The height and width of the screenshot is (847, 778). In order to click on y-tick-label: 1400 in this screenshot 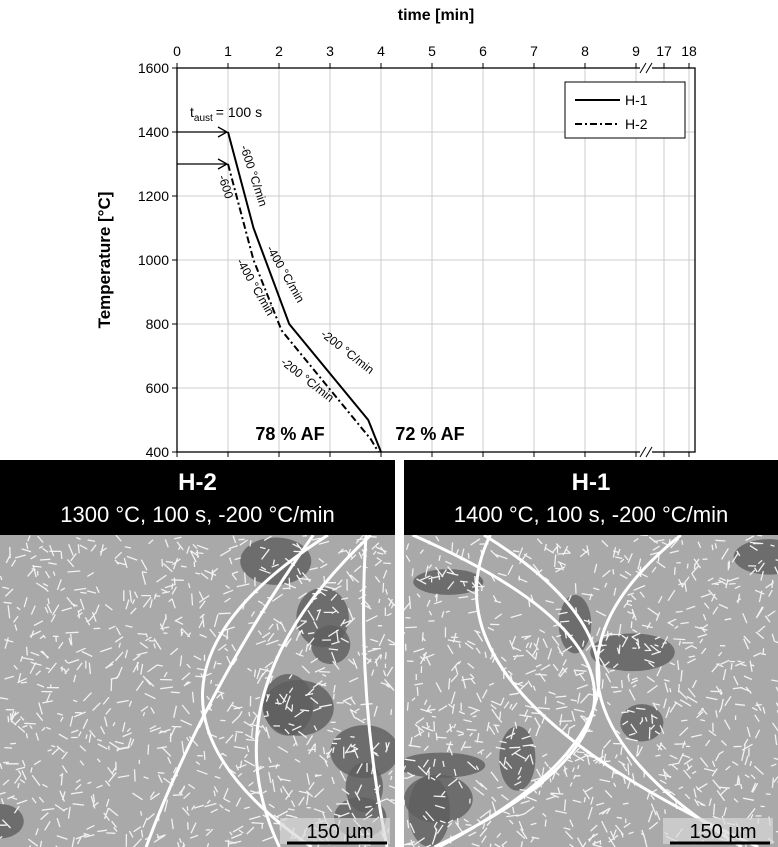, I will do `click(153, 132)`.